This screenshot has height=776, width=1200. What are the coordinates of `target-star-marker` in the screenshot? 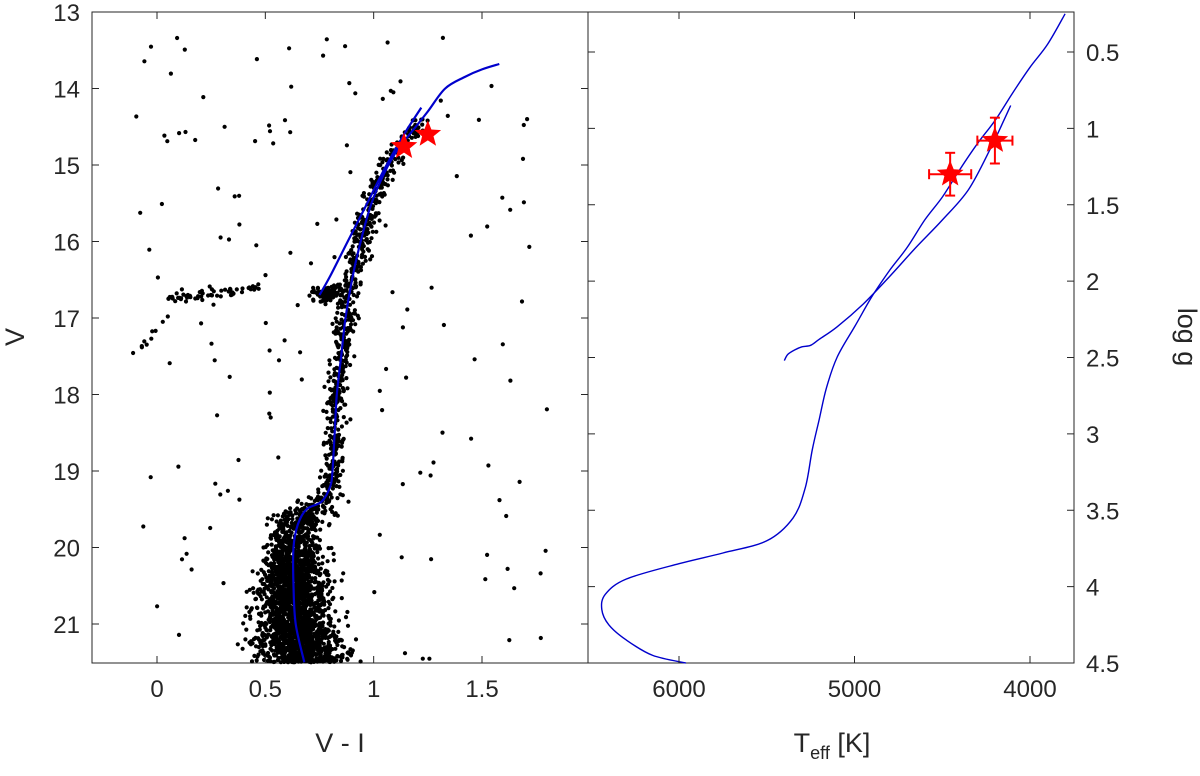 It's located at (950, 173).